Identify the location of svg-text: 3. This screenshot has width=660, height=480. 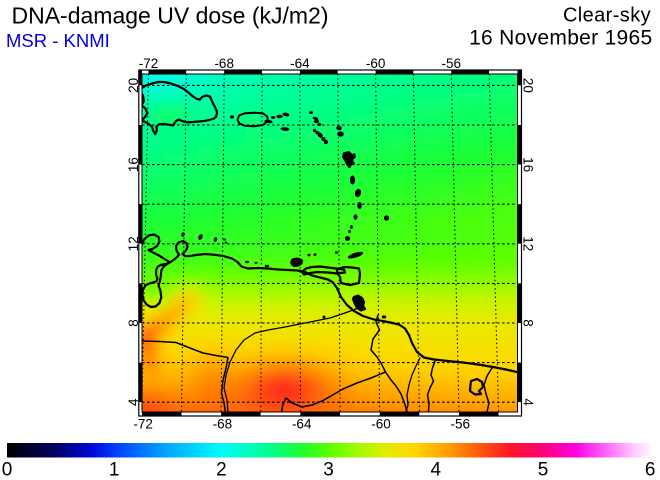
(328, 470).